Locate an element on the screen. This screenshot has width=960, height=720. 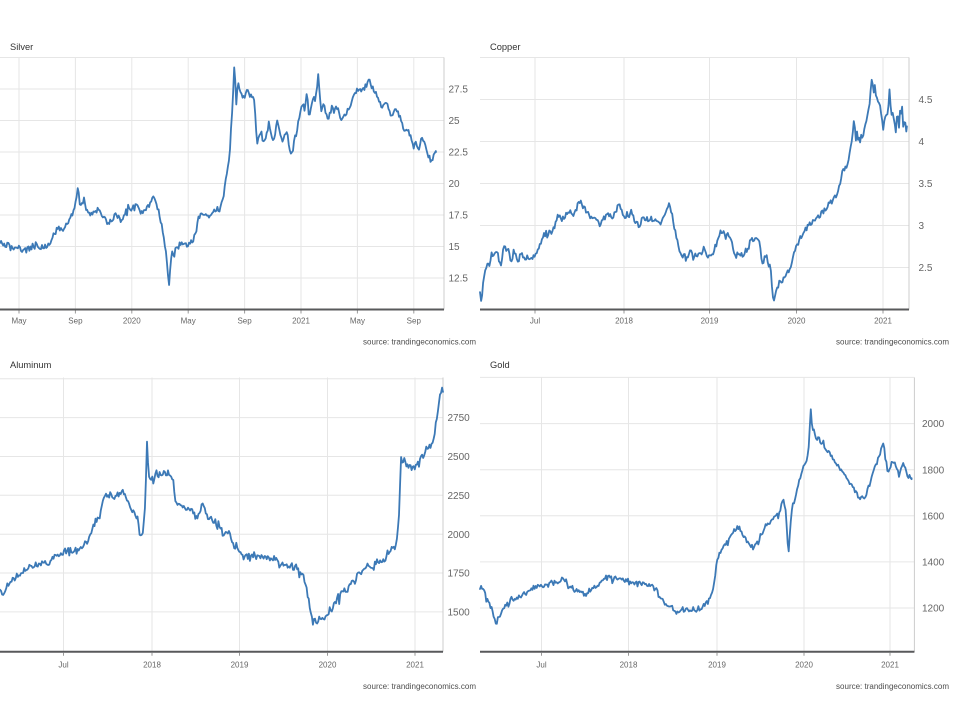
svg-text: Gold is located at coordinates (500, 365).